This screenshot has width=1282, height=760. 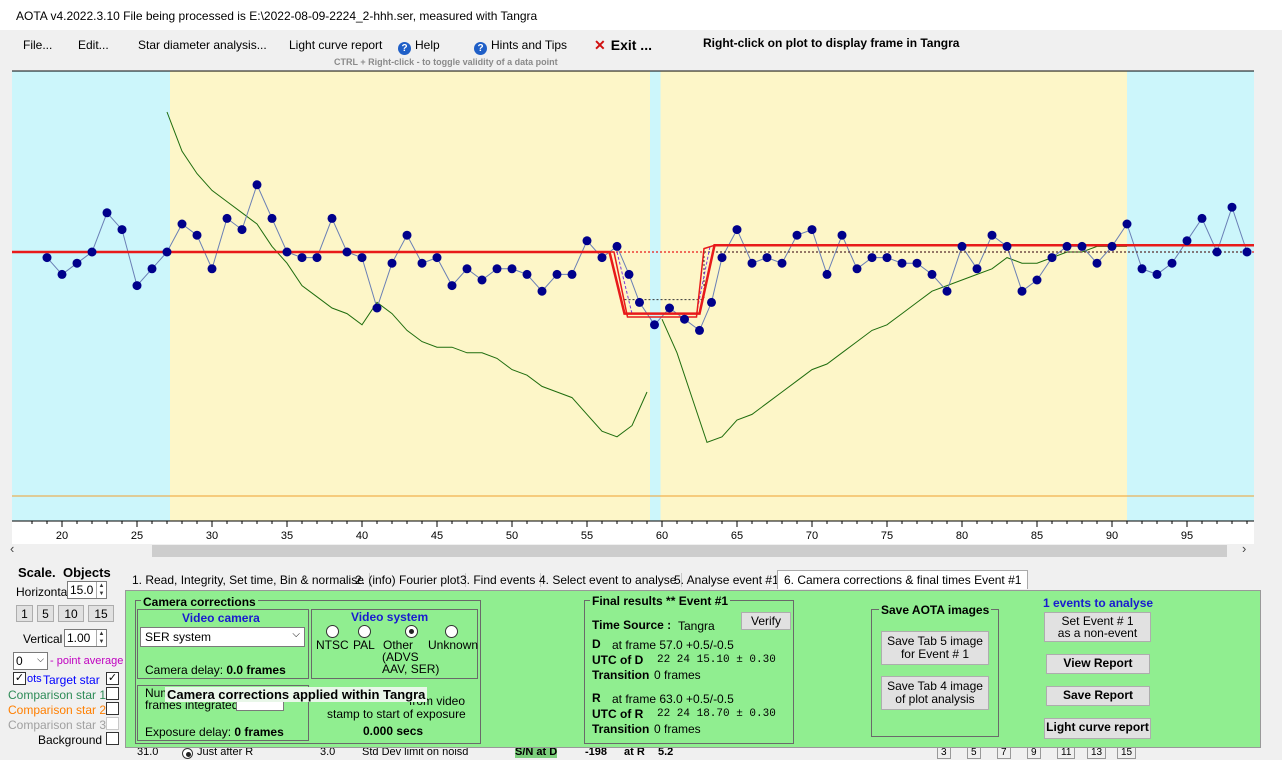 What do you see at coordinates (451, 631) in the screenshot?
I see `radio-unknown` at bounding box center [451, 631].